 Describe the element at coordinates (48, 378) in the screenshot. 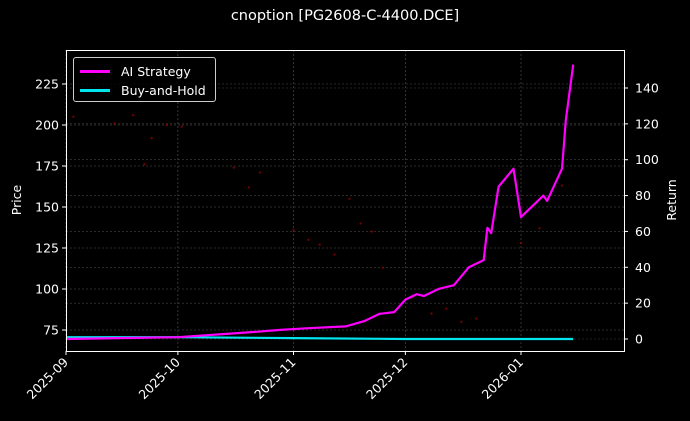

I see `svg-text: 2025-09` at that location.